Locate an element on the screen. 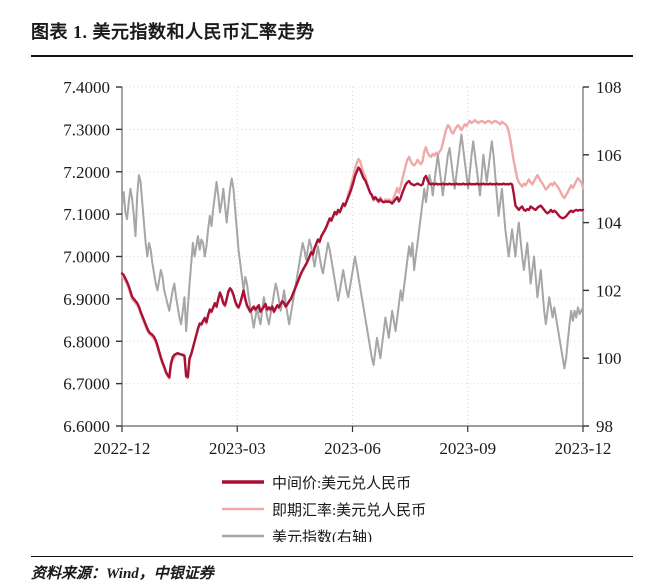 The width and height of the screenshot is (664, 586). right-tick-label: 102 is located at coordinates (609, 290).